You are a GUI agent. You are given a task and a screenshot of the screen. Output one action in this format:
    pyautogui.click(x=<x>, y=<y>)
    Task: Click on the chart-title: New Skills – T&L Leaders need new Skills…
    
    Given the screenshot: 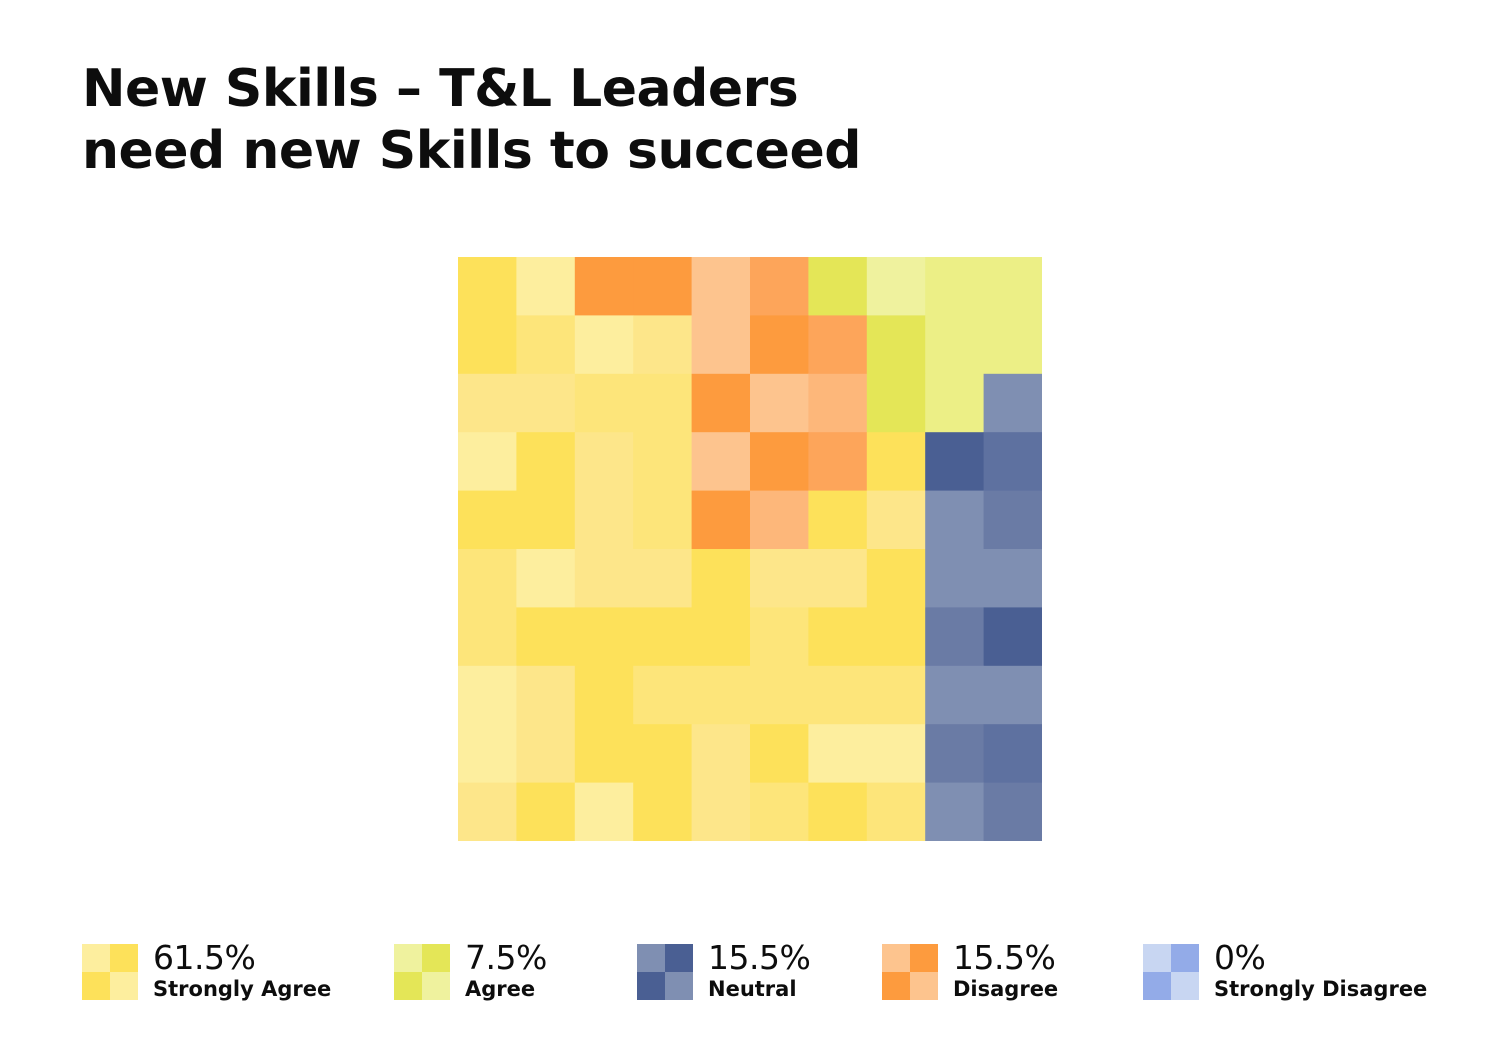 What is the action you would take?
    pyautogui.click(x=471, y=120)
    